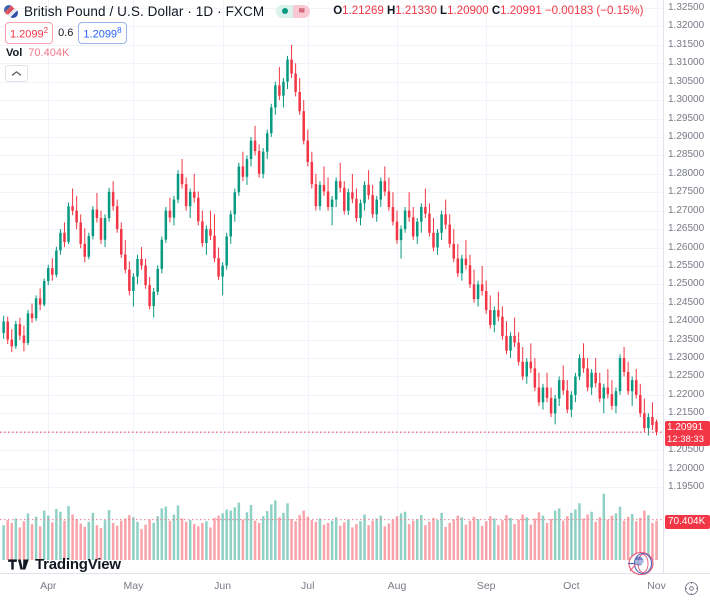  Describe the element at coordinates (397, 586) in the screenshot. I see `time-tick-label: Aug` at that location.